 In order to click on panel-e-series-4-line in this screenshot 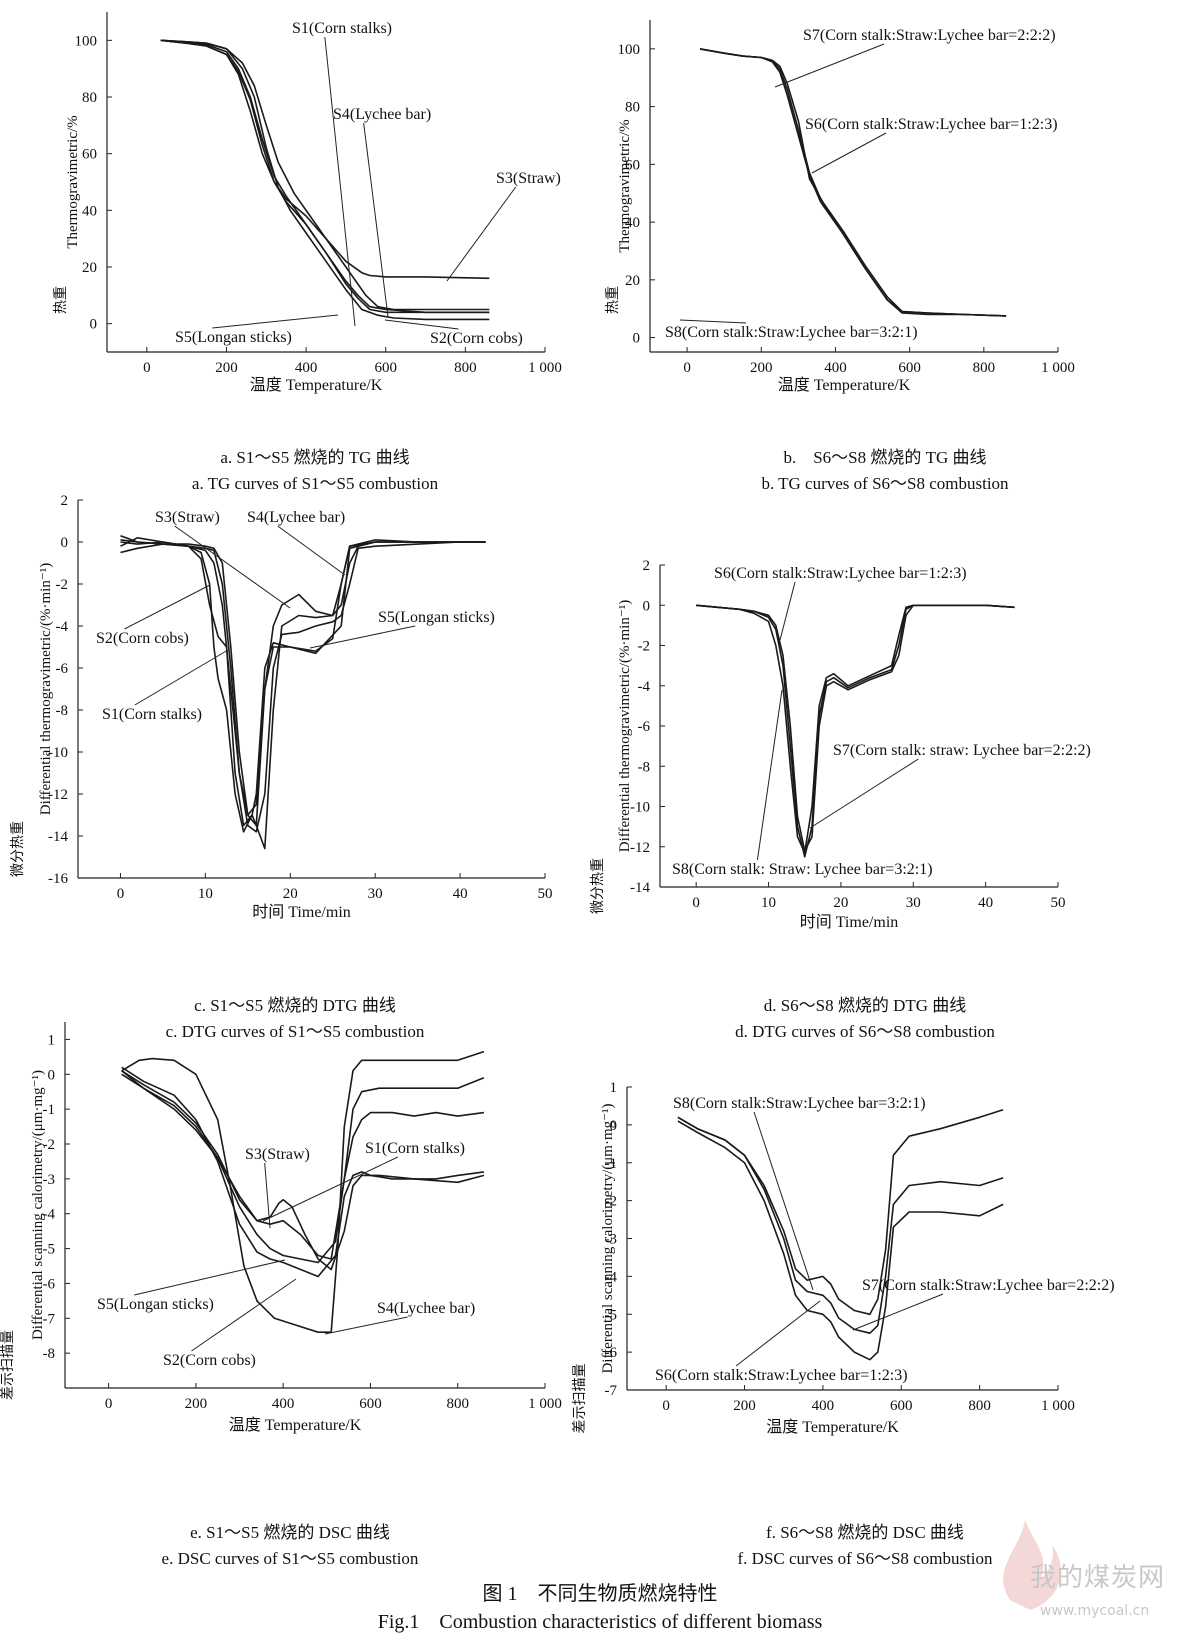, I will do `click(303, 1191)`.